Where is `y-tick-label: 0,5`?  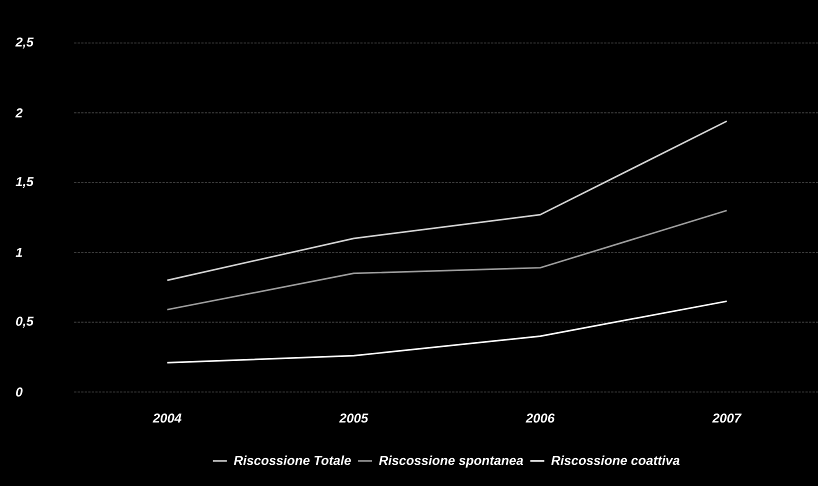 y-tick-label: 0,5 is located at coordinates (25, 322).